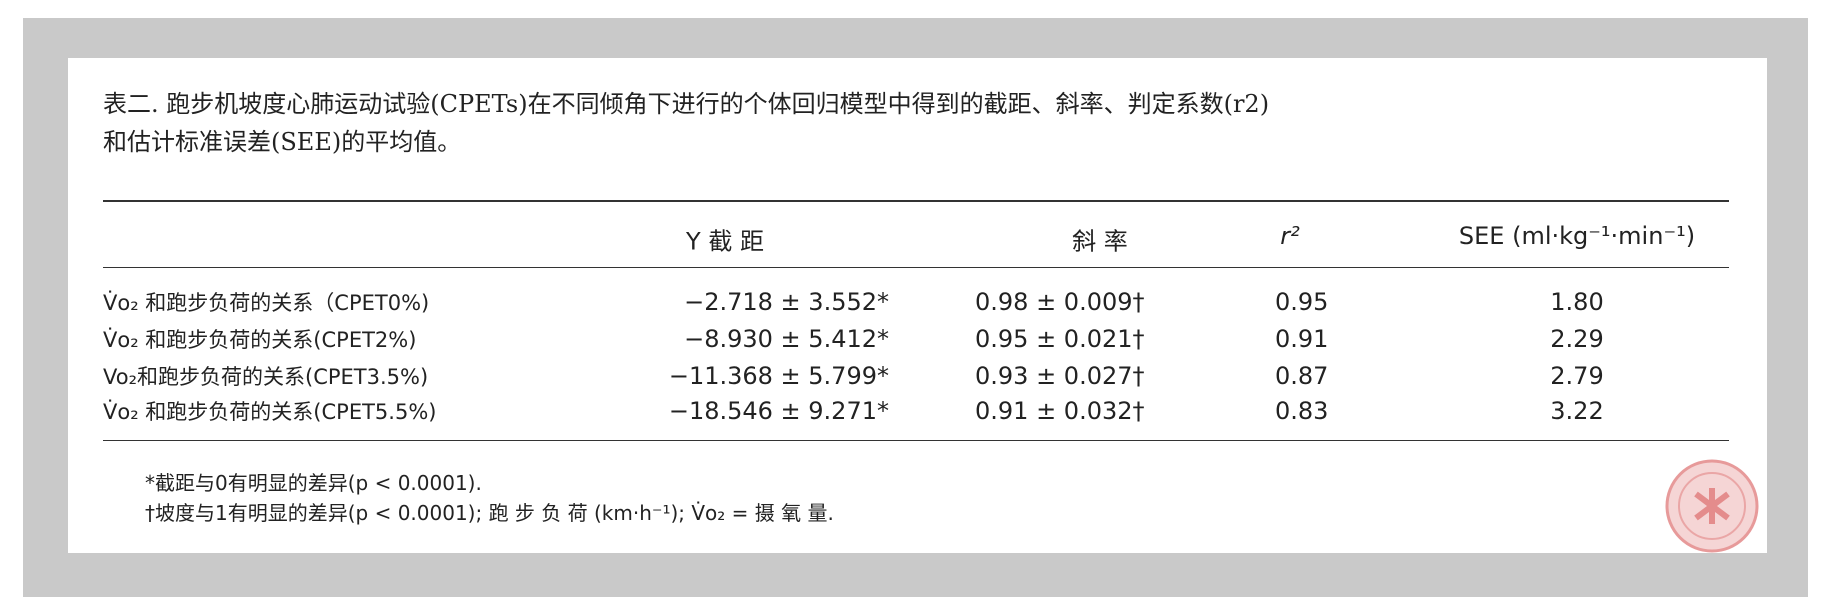  I want to click on table-cell: 0.91, so click(1302, 339).